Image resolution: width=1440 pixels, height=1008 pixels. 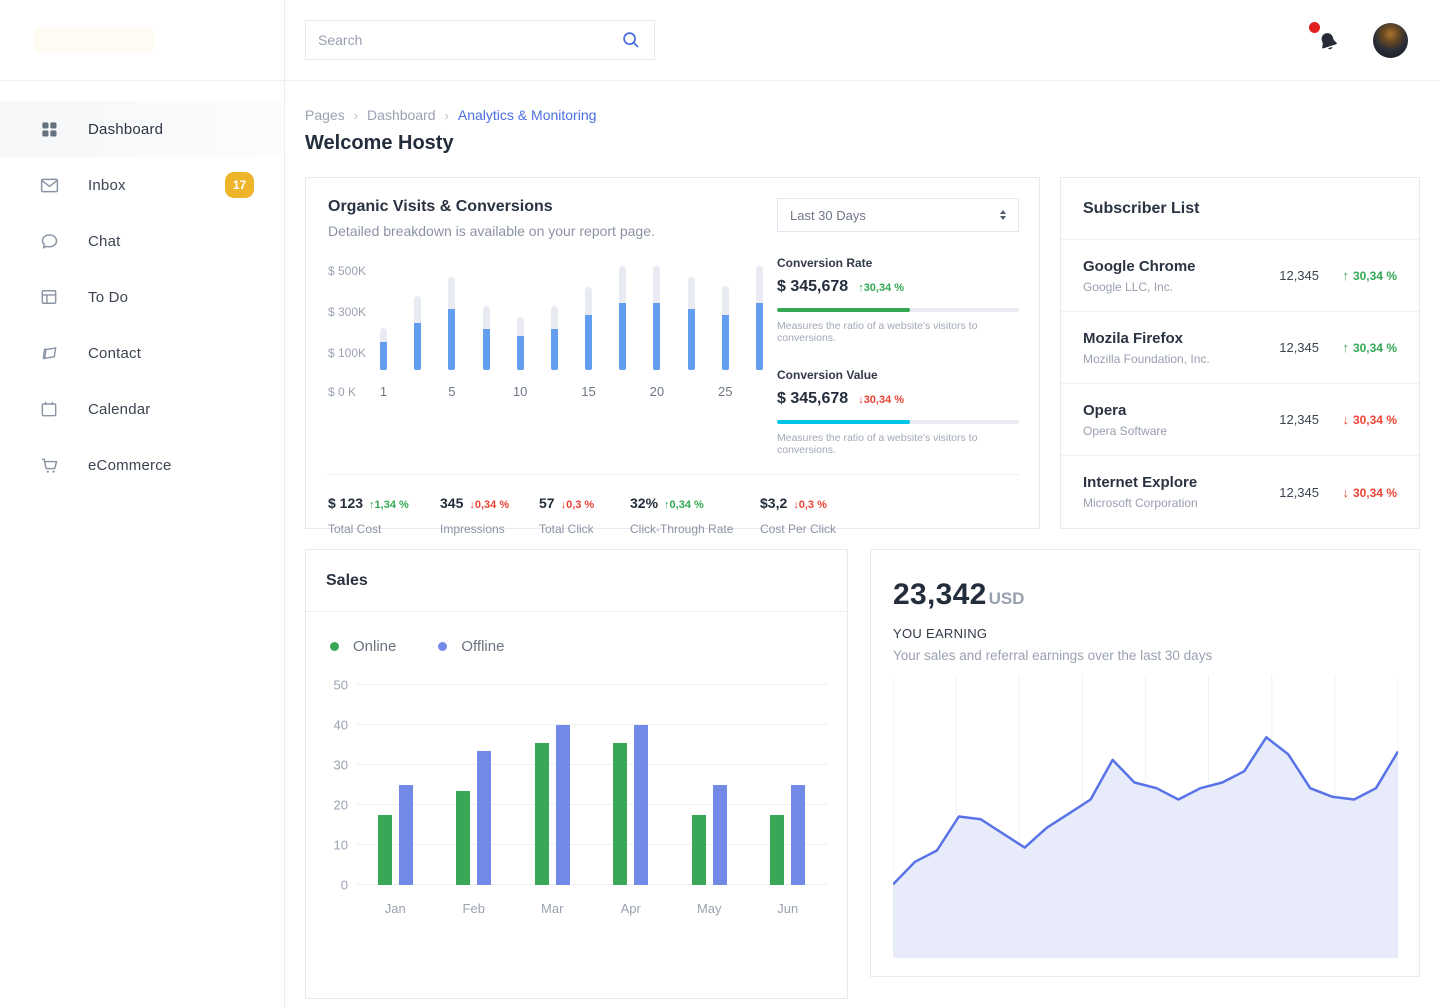 I want to click on notifications-button, so click(x=1326, y=38).